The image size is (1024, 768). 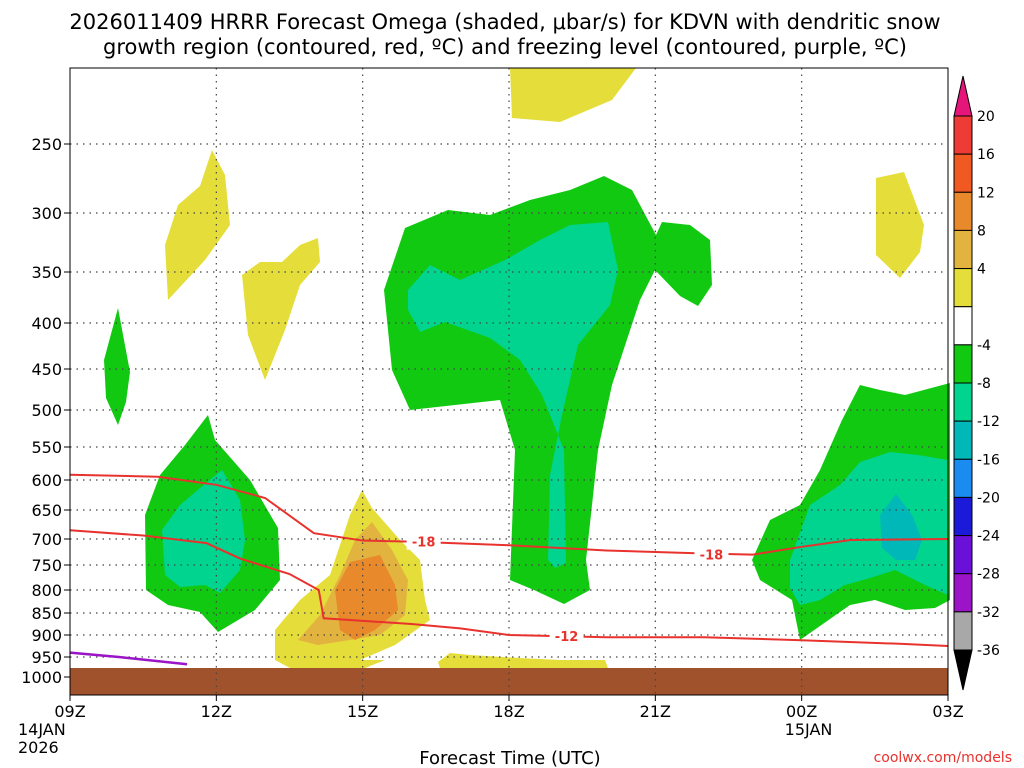 What do you see at coordinates (986, 193) in the screenshot?
I see `colorbar-label: 12` at bounding box center [986, 193].